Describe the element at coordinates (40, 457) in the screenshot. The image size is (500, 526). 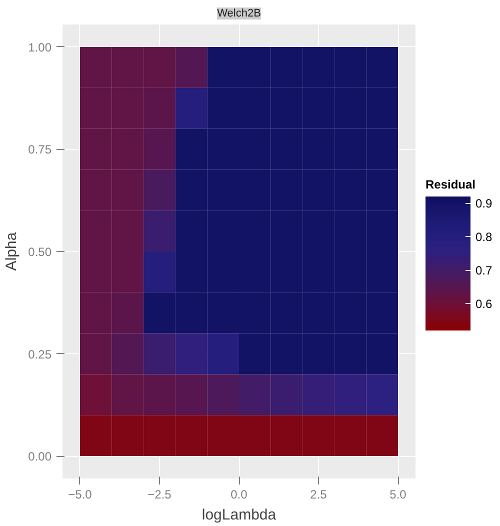
I see `y-tick-label: 0.00` at that location.